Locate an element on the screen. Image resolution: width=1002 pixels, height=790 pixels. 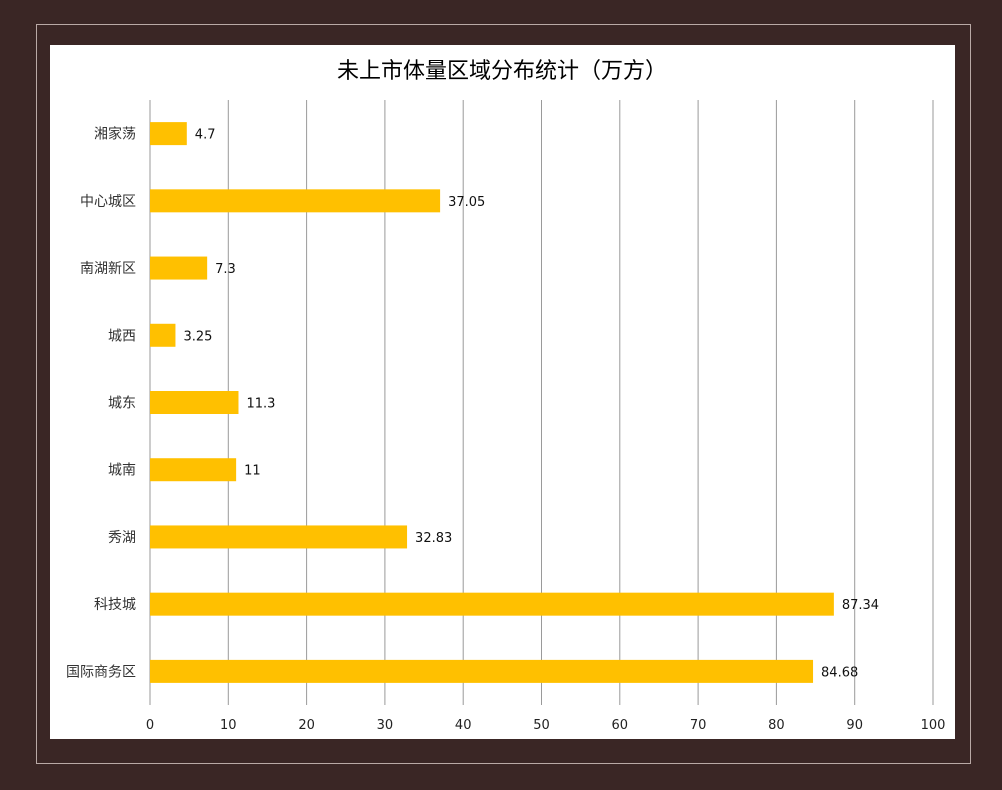
data-label: 7.3 is located at coordinates (225, 269).